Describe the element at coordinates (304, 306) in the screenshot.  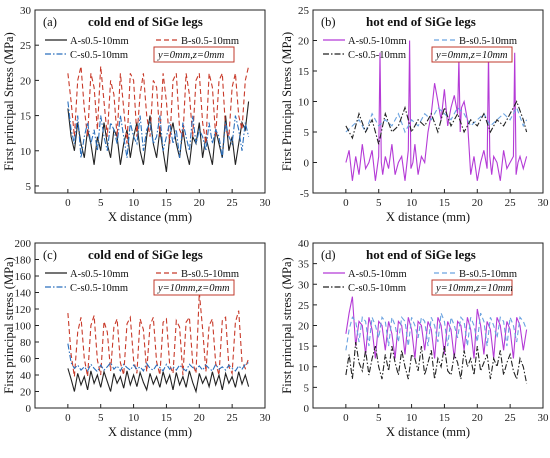
I see `y-tick-label: 25` at that location.